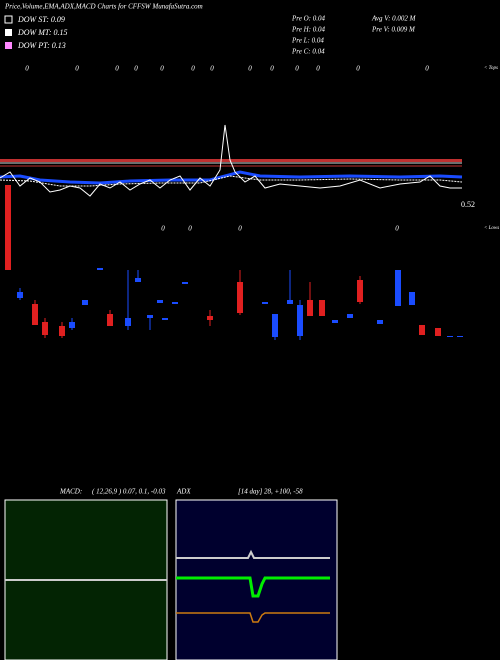 The width and height of the screenshot is (500, 660). Describe the element at coordinates (491, 68) in the screenshot. I see `tops-label: < Tops` at that location.